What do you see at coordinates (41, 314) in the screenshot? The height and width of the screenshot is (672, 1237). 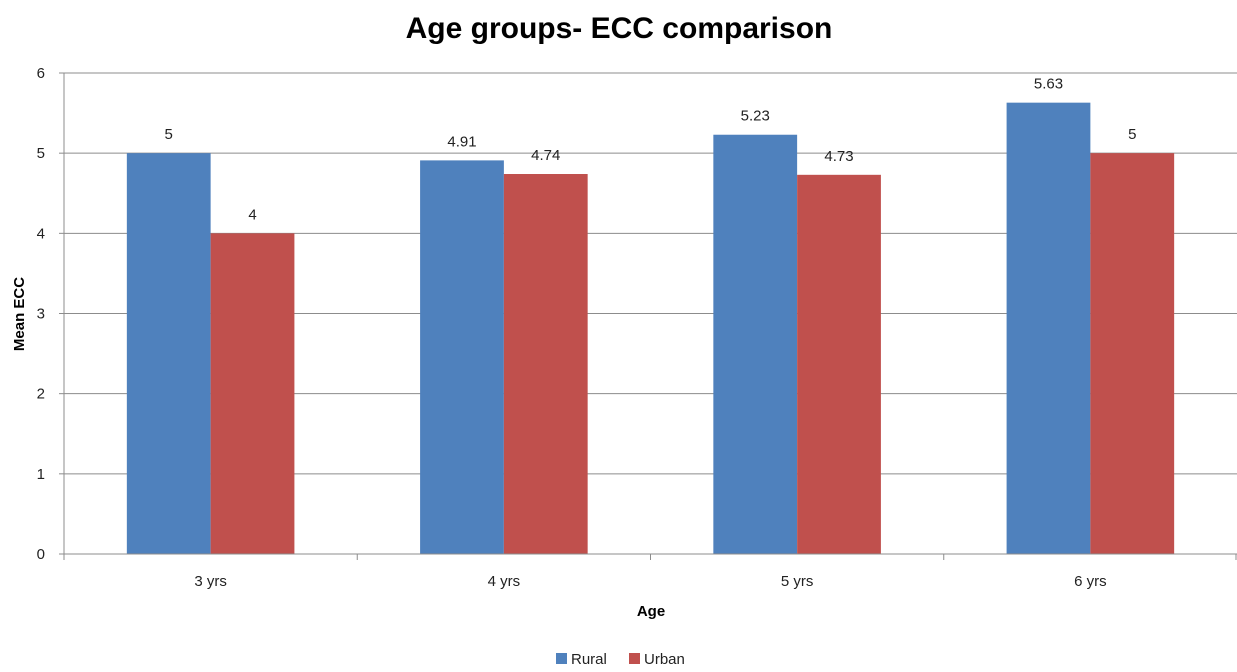 I see `y-tick-label: 3` at bounding box center [41, 314].